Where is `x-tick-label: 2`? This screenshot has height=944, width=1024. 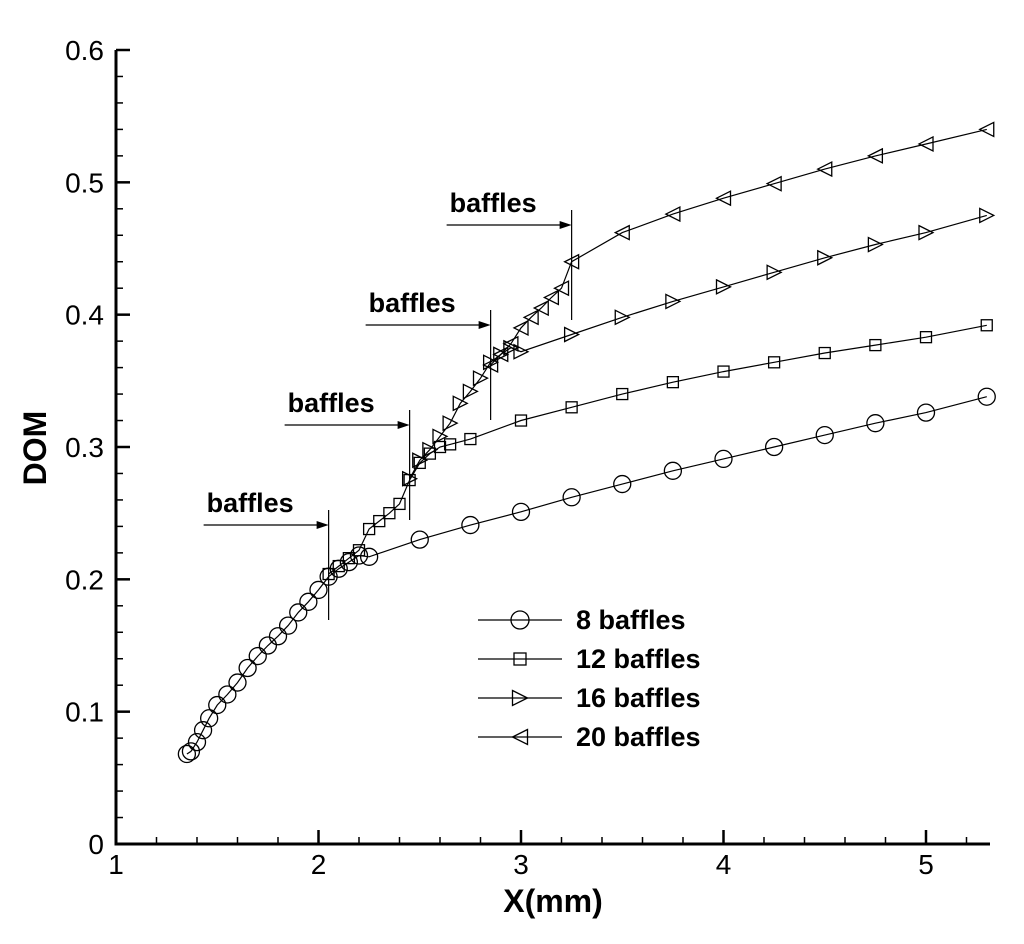 x-tick-label: 2 is located at coordinates (319, 864).